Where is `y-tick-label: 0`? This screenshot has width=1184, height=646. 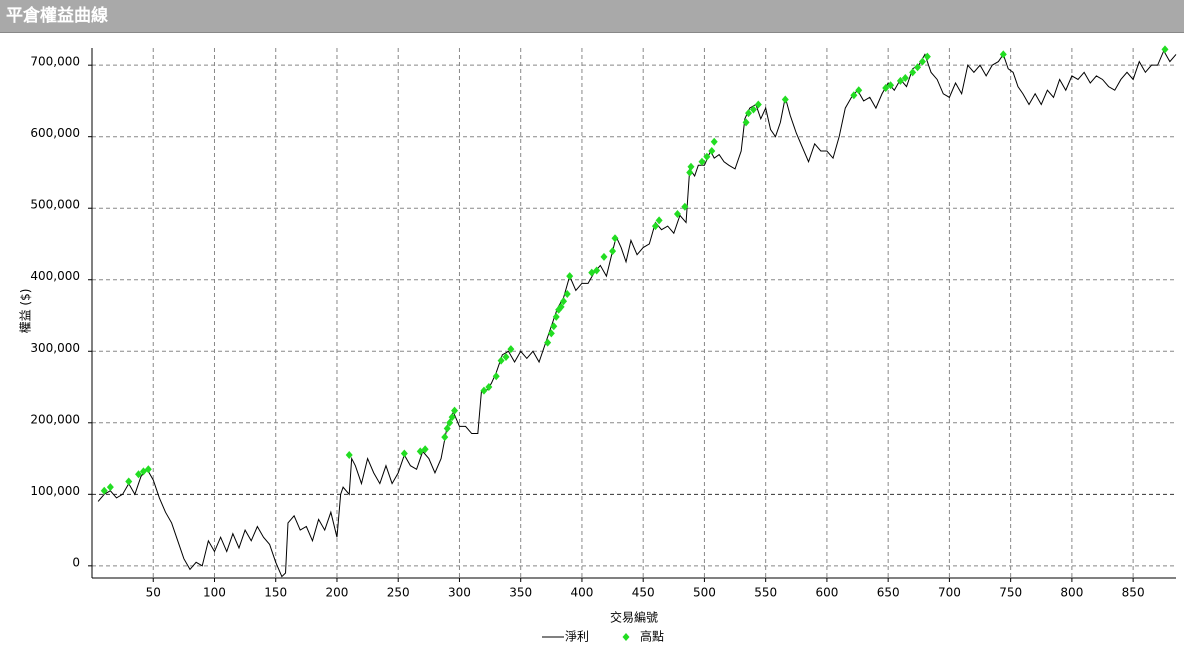 y-tick-label: 0 is located at coordinates (76, 562).